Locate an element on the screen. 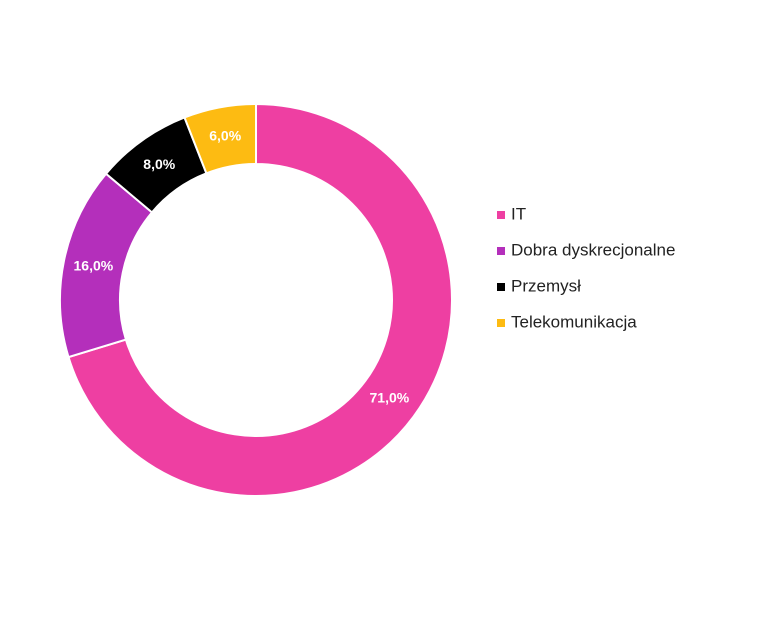  value-label: 6,0% is located at coordinates (225, 136).